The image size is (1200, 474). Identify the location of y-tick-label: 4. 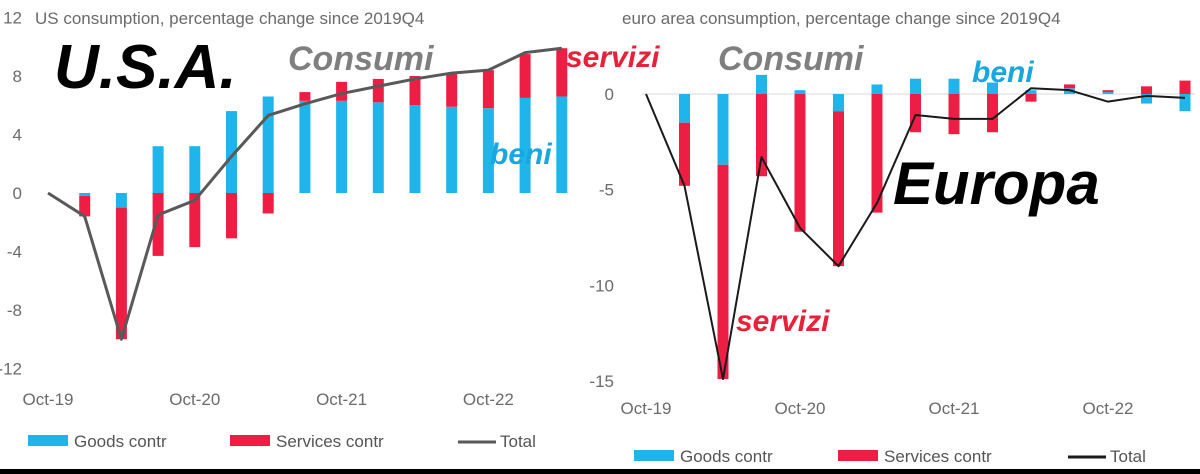
(17, 135).